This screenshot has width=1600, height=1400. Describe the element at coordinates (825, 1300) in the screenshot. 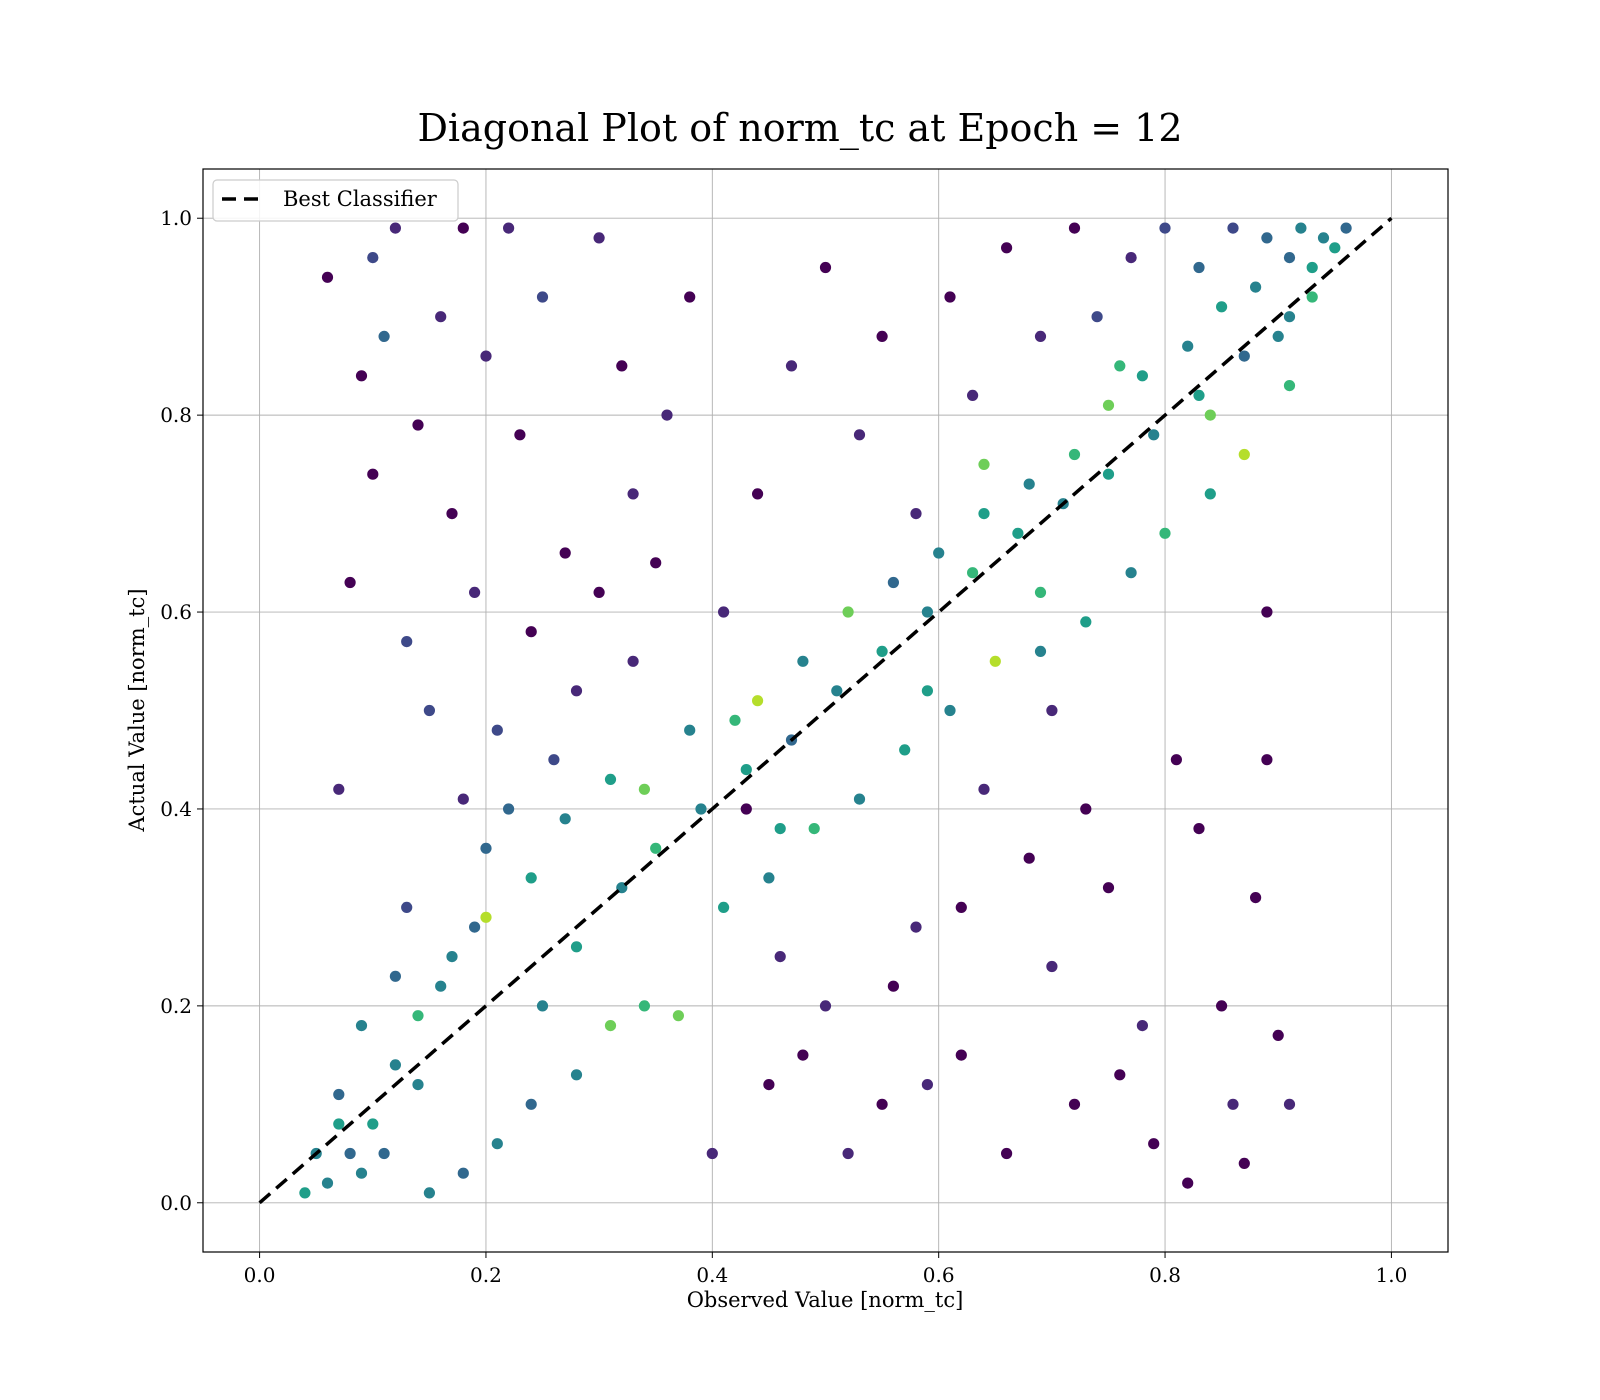

I see `x-axis-label: Observed Value [norm_tc]` at that location.